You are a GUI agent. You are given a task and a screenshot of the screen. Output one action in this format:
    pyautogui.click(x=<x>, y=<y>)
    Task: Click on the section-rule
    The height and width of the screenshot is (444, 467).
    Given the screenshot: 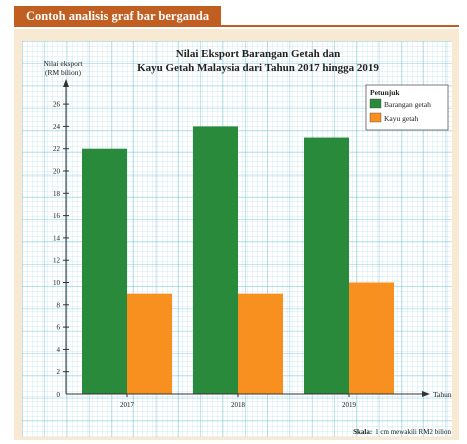 What is the action you would take?
    pyautogui.click(x=236, y=26)
    